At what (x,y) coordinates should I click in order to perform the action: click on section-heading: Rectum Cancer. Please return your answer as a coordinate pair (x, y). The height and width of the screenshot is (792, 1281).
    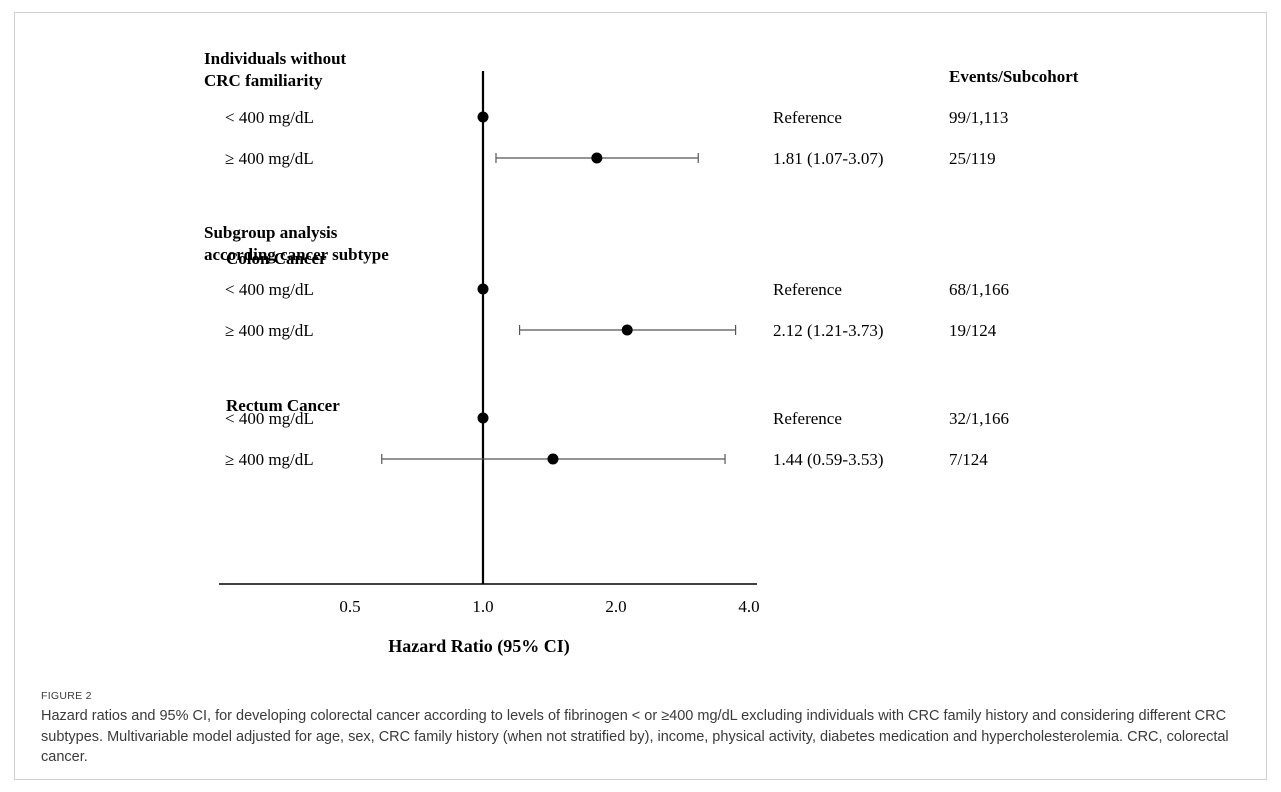
    Looking at the image, I should click on (283, 405).